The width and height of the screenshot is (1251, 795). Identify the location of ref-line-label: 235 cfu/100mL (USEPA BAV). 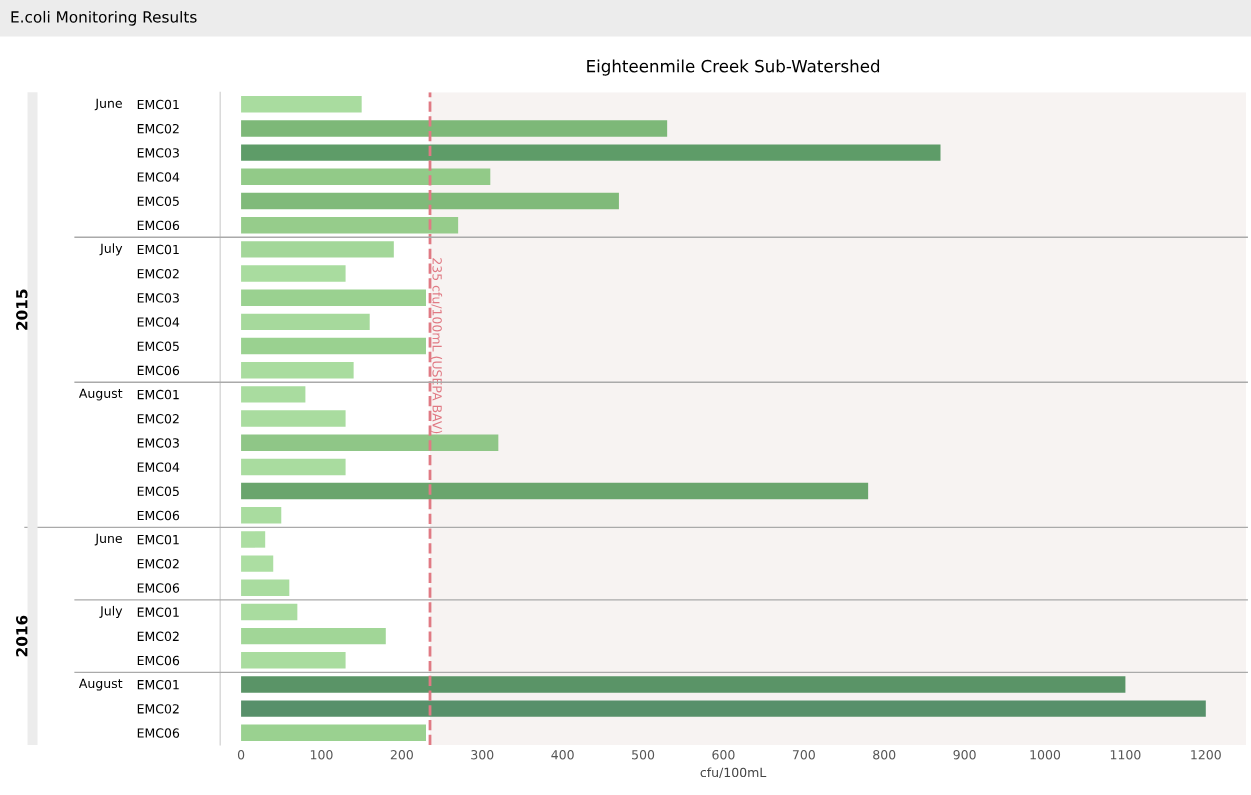
(436, 346).